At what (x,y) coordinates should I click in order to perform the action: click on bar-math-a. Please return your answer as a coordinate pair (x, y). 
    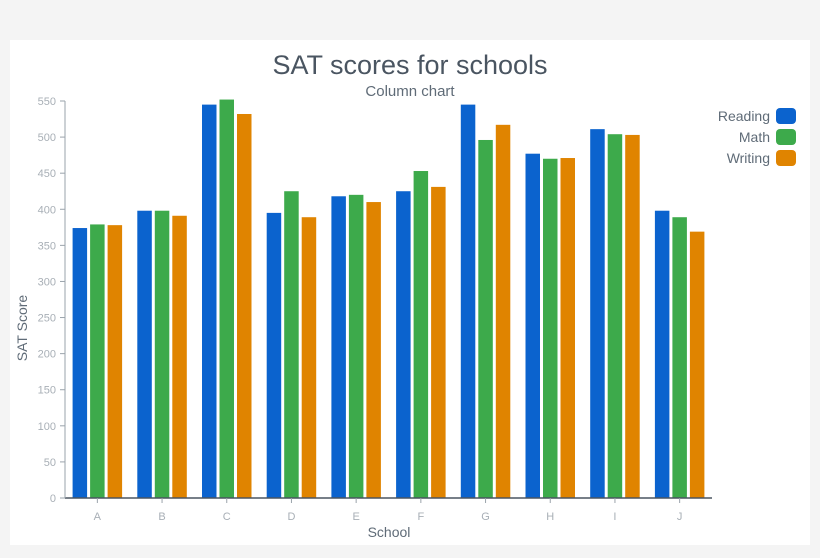
    Looking at the image, I should click on (97, 361).